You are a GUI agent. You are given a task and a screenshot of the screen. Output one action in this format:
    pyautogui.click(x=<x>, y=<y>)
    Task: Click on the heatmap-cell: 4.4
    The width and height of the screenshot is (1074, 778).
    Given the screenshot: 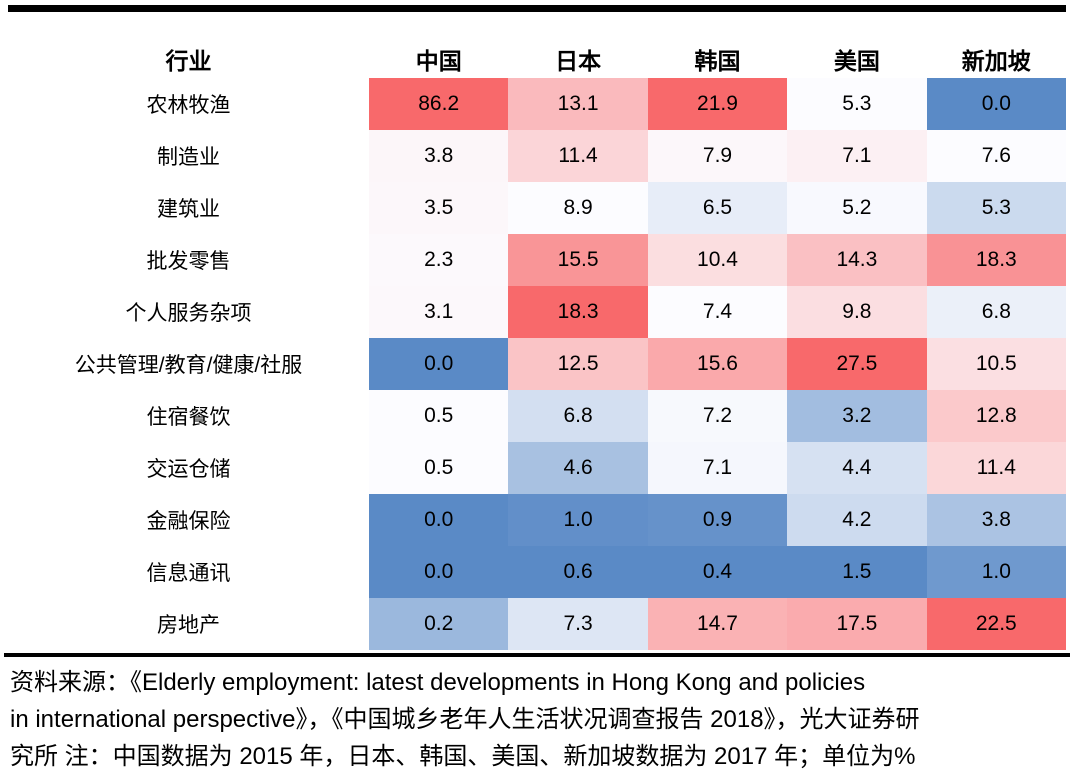 What is the action you would take?
    pyautogui.click(x=857, y=468)
    